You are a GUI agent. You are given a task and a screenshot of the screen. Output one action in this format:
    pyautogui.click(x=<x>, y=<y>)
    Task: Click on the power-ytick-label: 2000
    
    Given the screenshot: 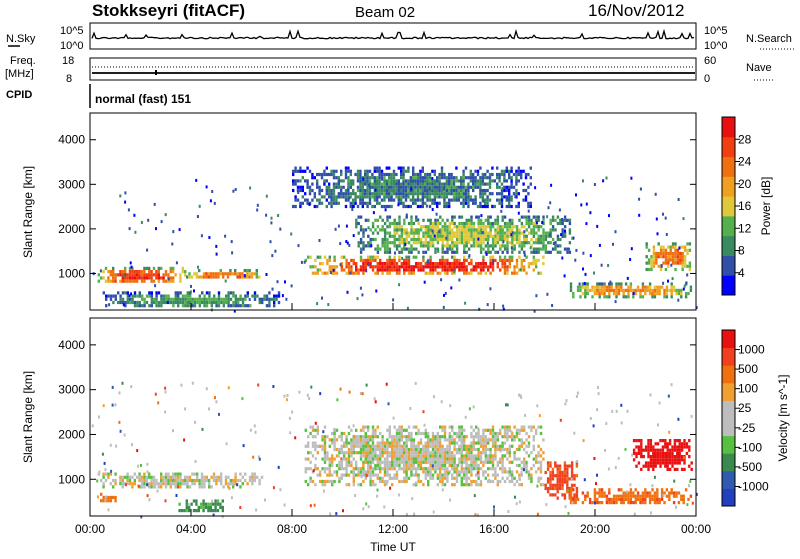 What is the action you would take?
    pyautogui.click(x=71, y=229)
    